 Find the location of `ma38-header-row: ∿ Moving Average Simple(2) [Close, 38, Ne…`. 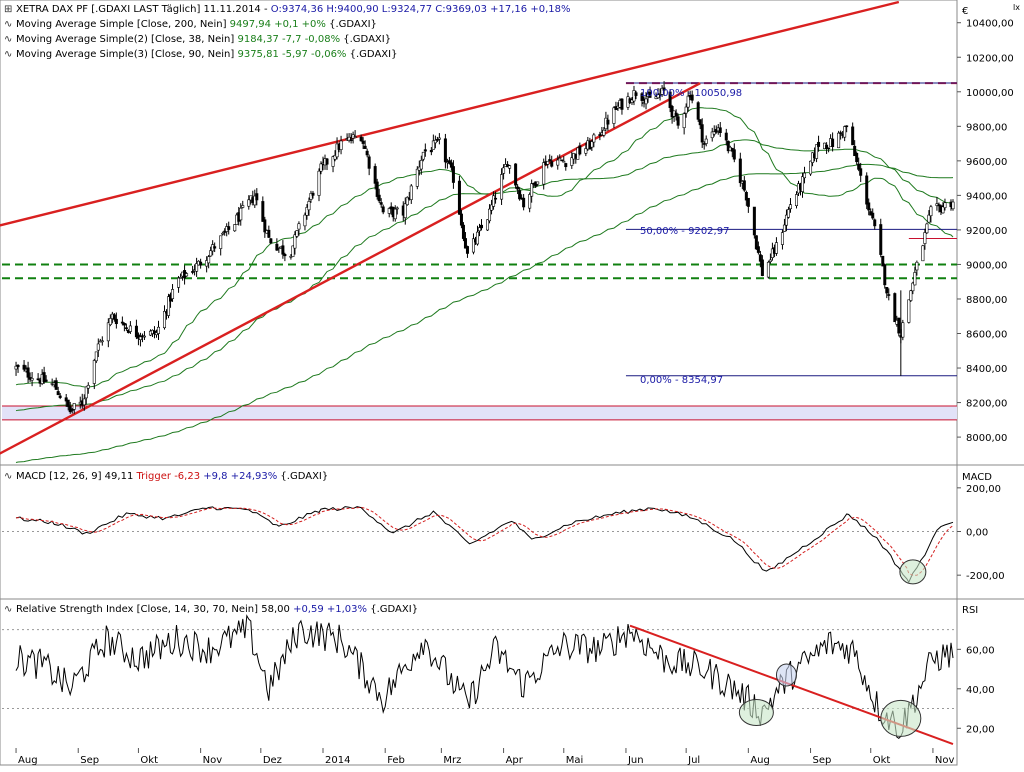

ma38-header-row: ∿ Moving Average Simple(2) [Close, 38, Ne… is located at coordinates (197, 40).